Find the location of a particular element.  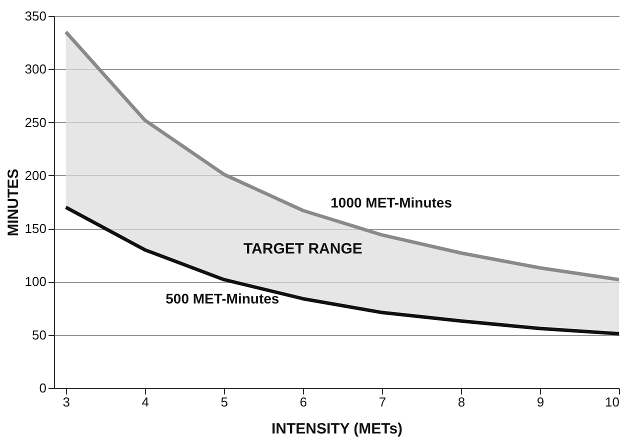

series-label: 1000 MET-Minutes is located at coordinates (391, 202).